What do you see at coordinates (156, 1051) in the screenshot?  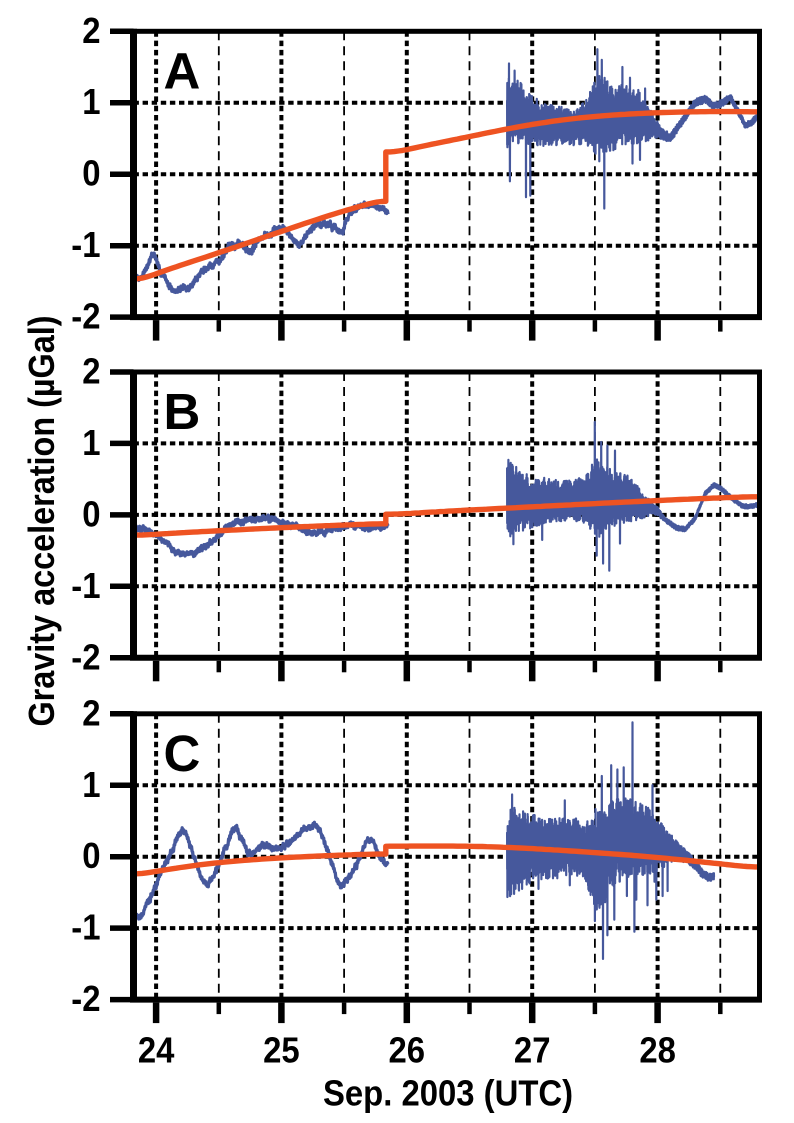 I see `svg-text: 24` at bounding box center [156, 1051].